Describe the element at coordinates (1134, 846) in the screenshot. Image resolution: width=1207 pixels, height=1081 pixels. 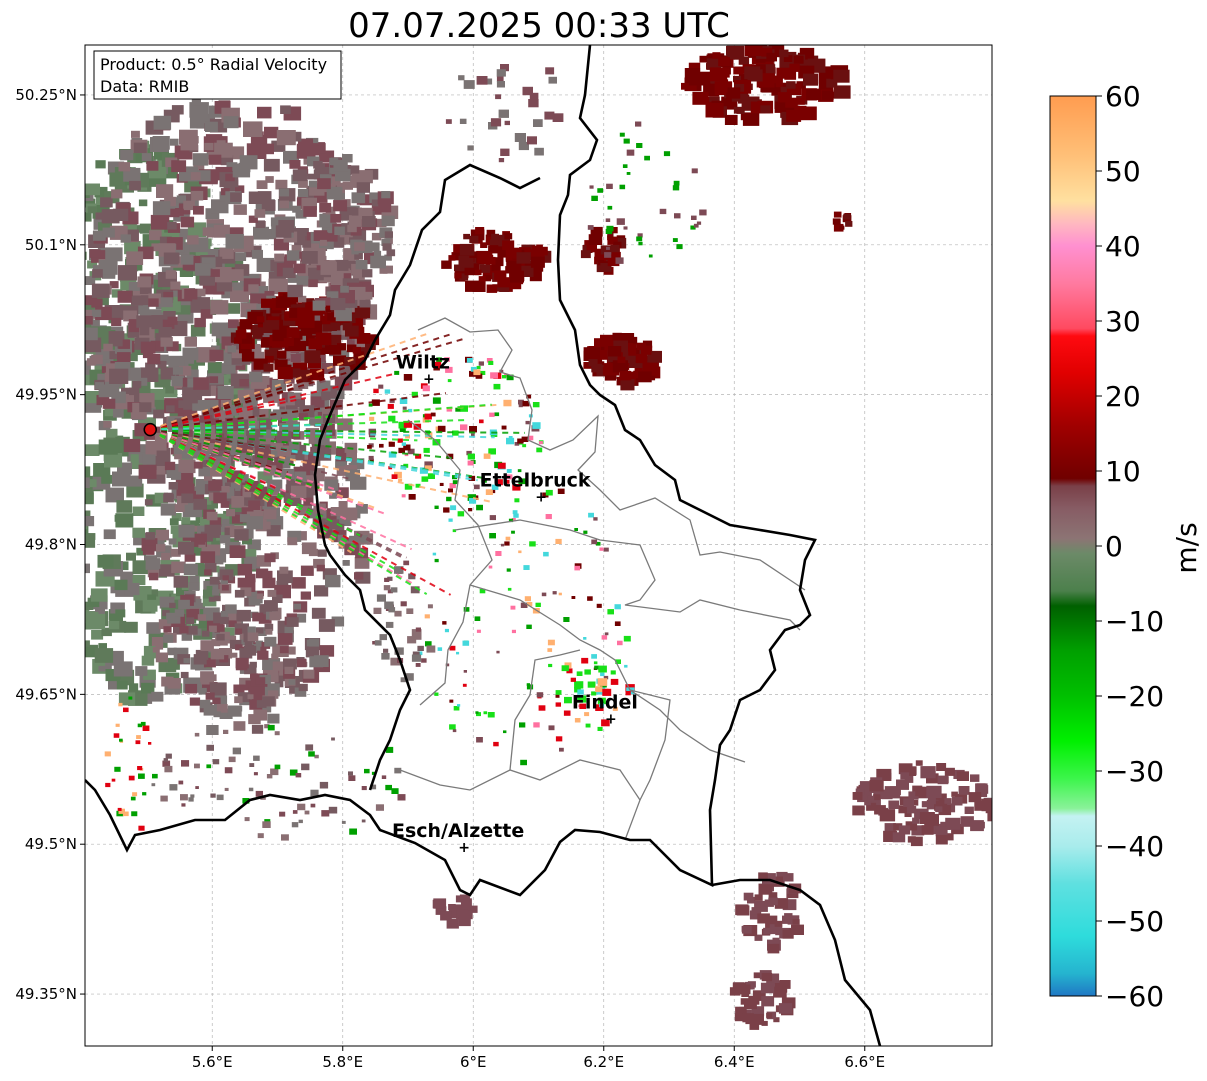
I see `colorbar-tick-label: −40` at that location.